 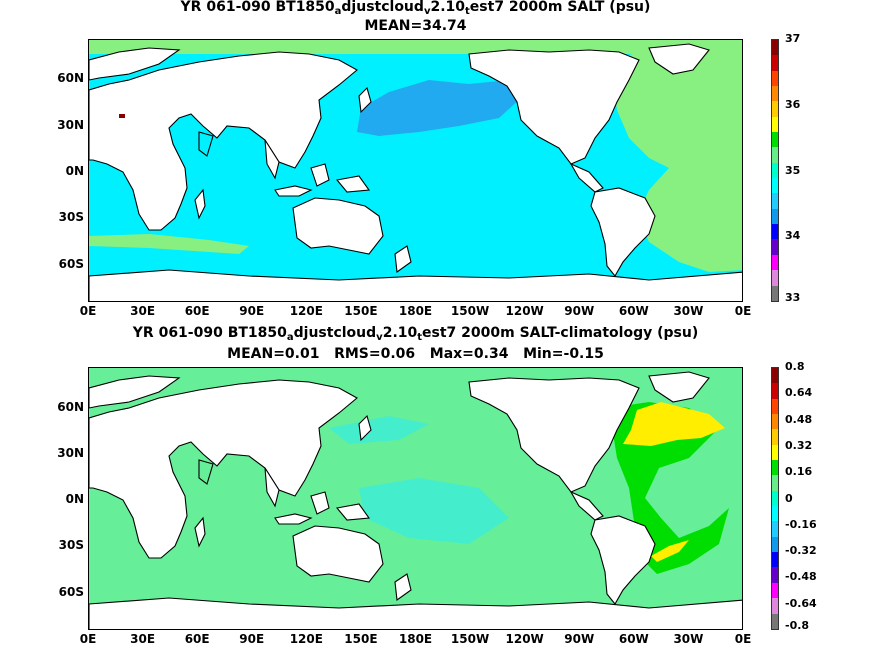 I want to click on panel2-title-sub: t, so click(x=420, y=337).